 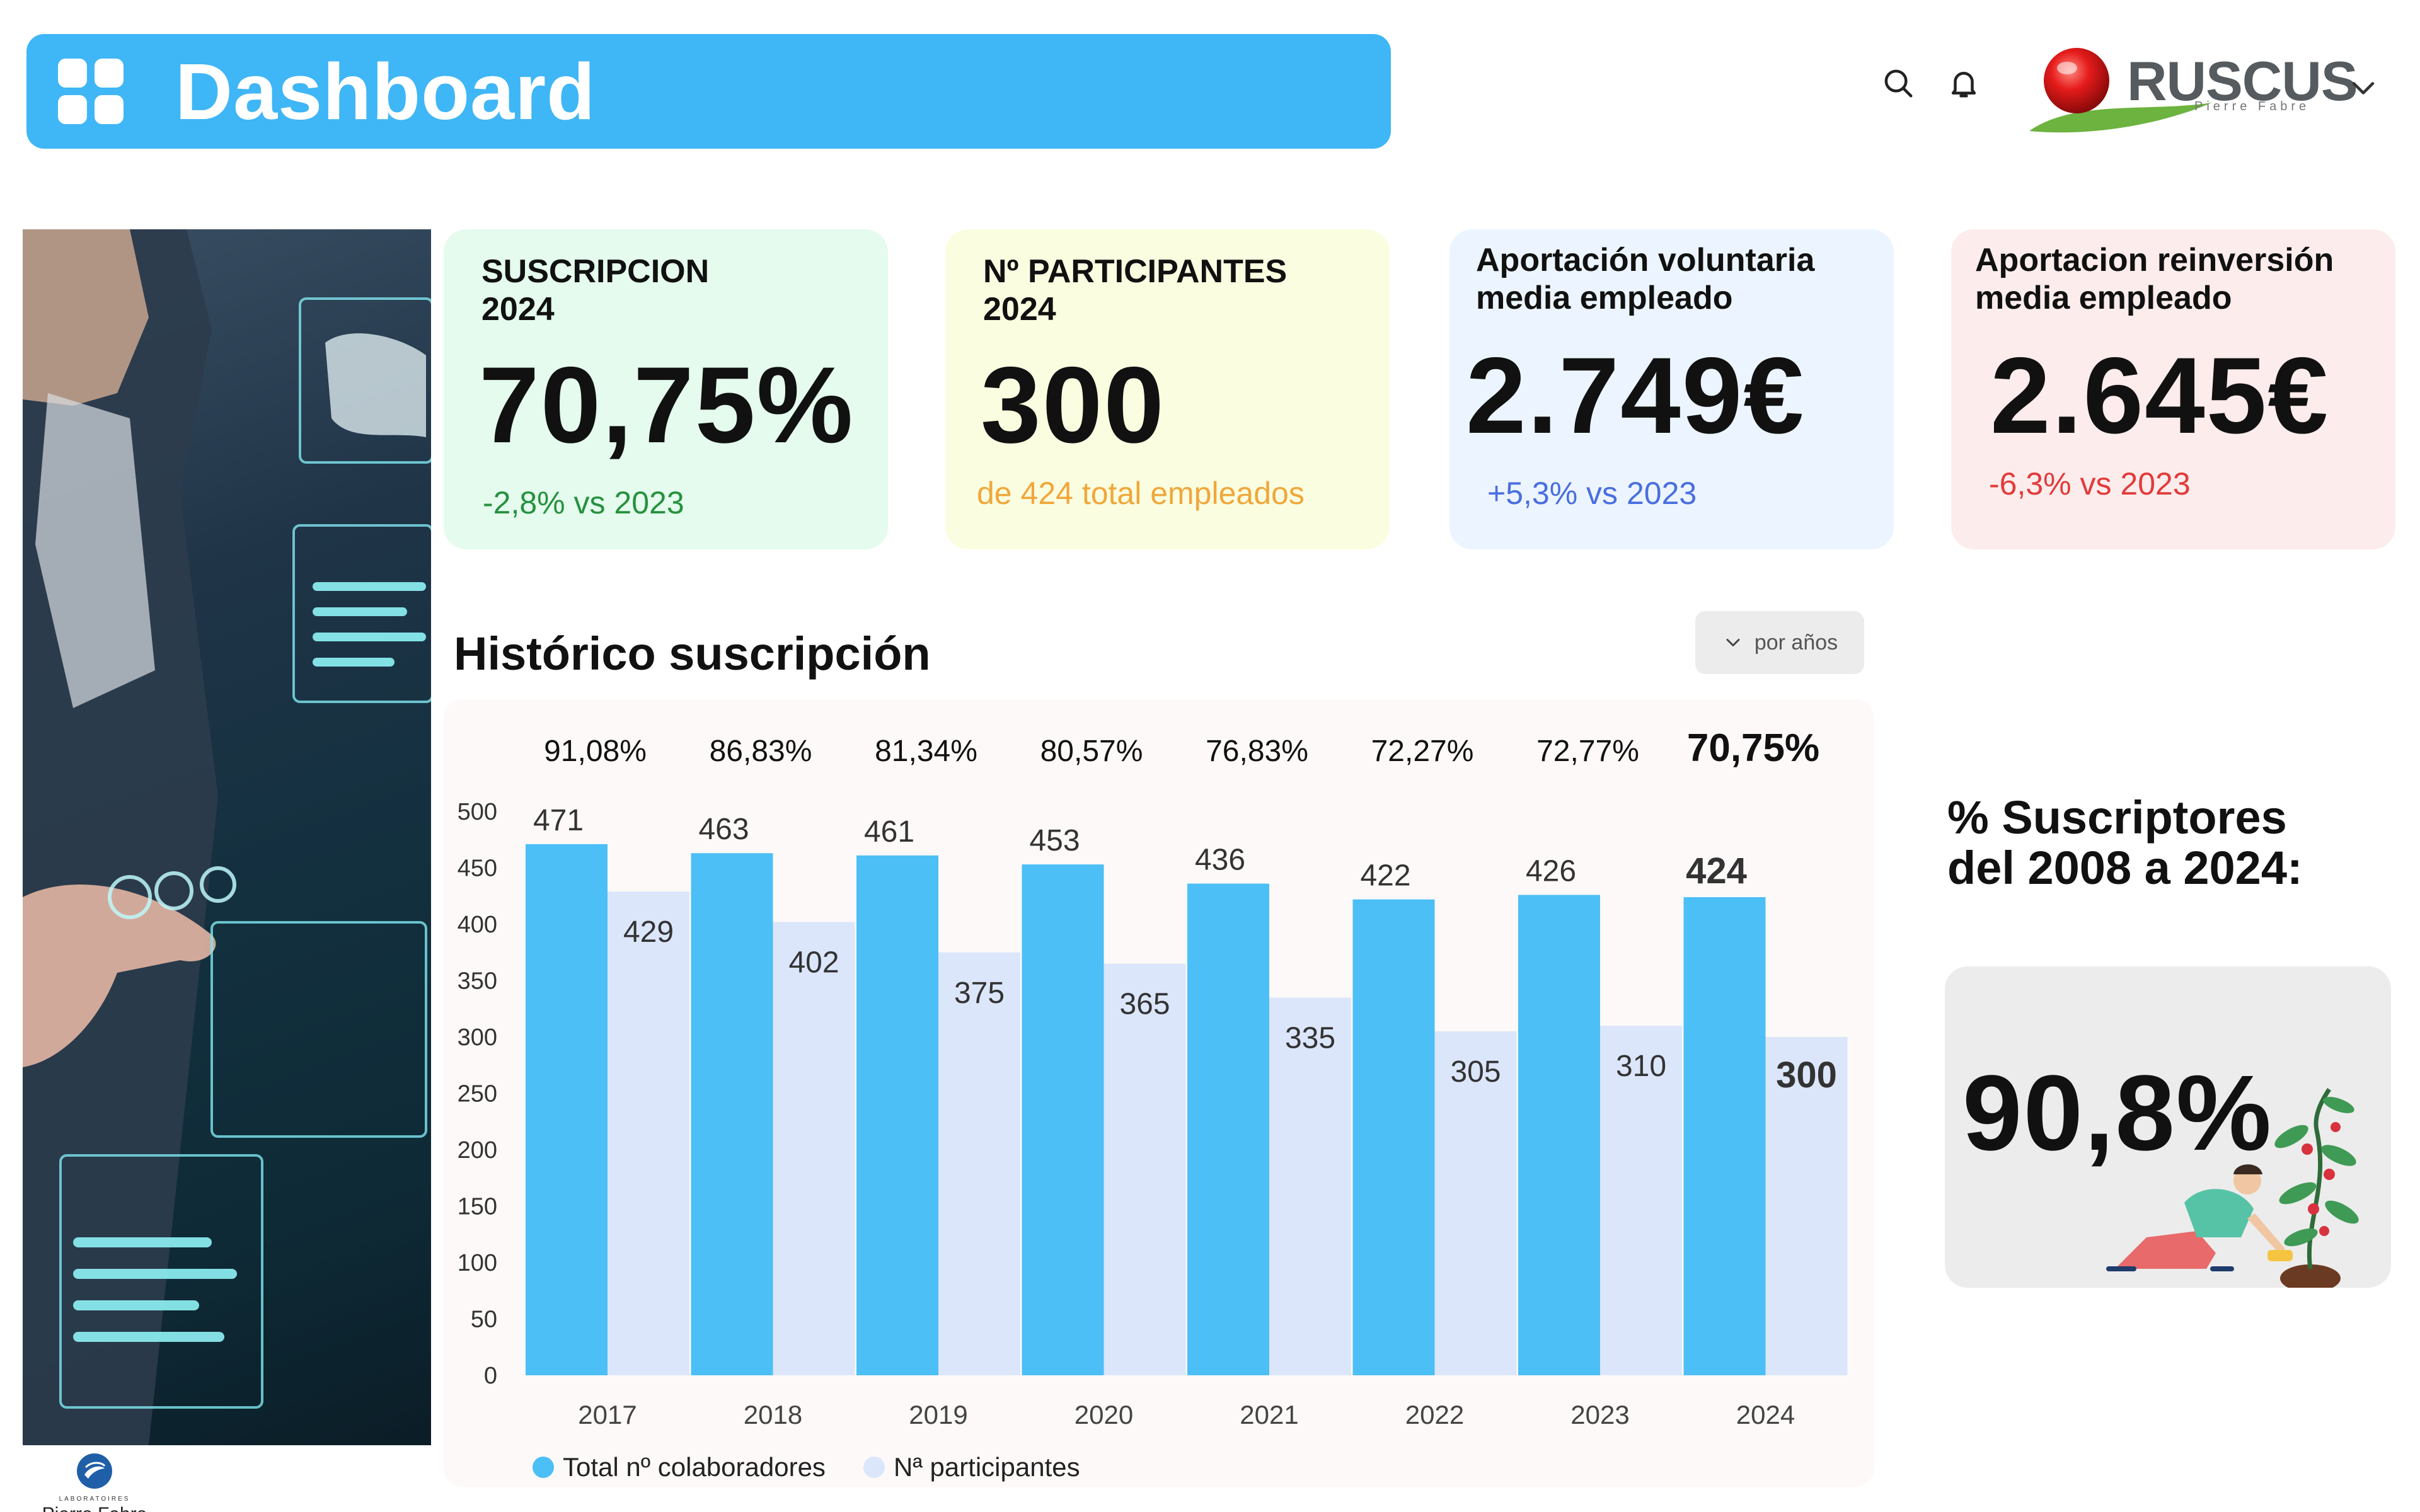 What do you see at coordinates (478, 925) in the screenshot?
I see `y-tick-label: 400` at bounding box center [478, 925].